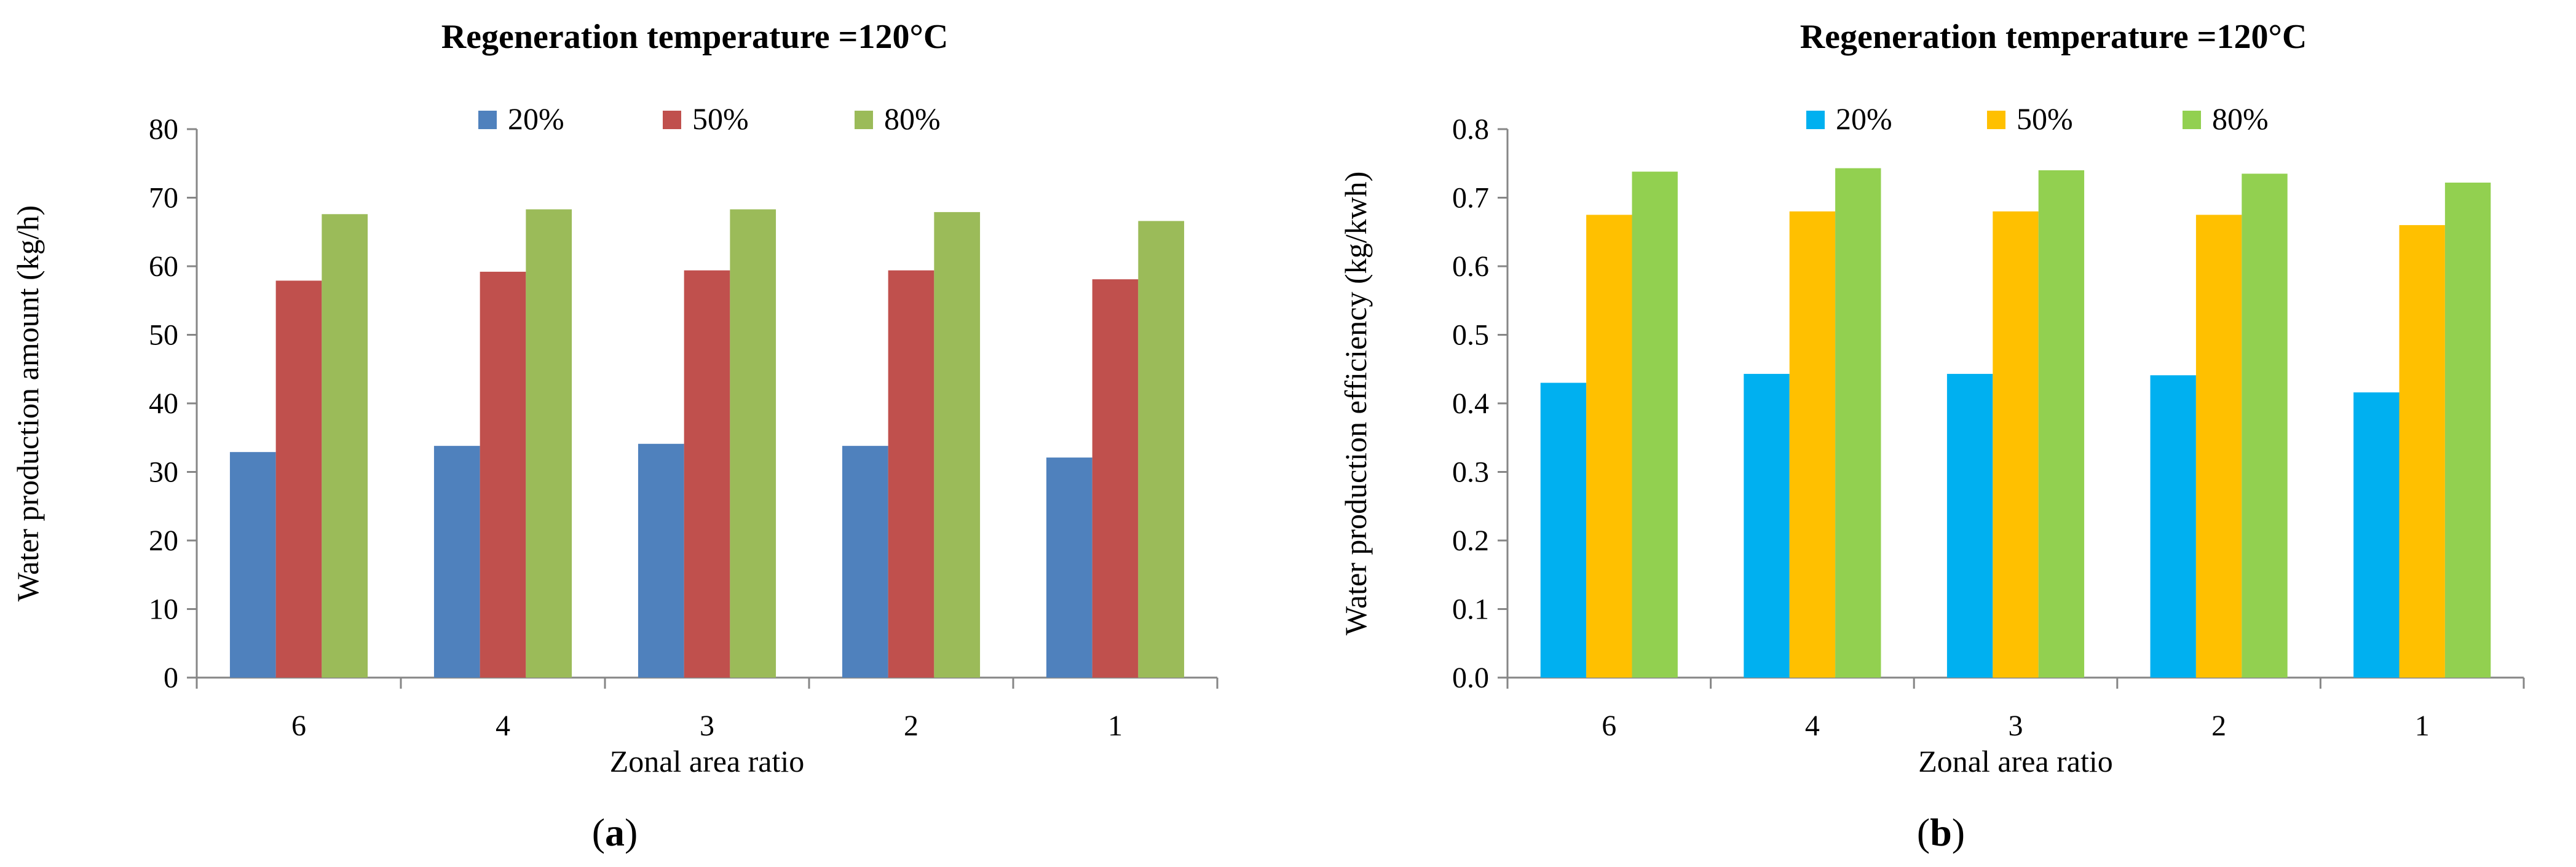 Image resolution: width=2576 pixels, height=867 pixels. What do you see at coordinates (163, 129) in the screenshot?
I see `y-tick-label: 80` at bounding box center [163, 129].